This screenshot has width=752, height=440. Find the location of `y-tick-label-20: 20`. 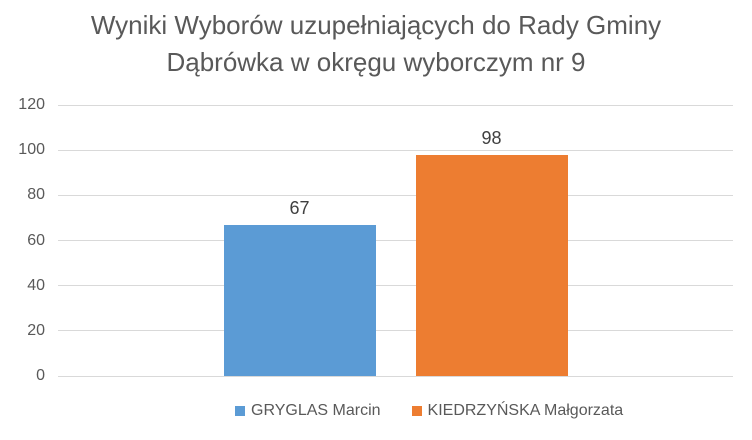

y-tick-label-20: 20 is located at coordinates (36, 330).